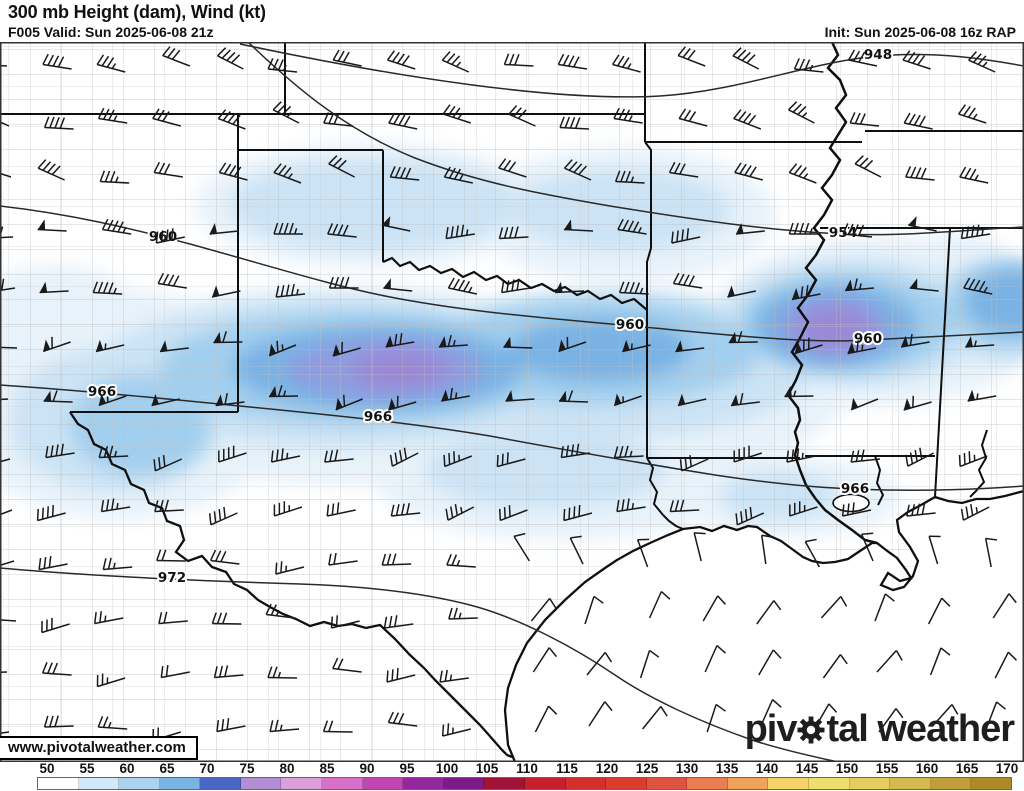  I want to click on legend-tick: 120, so click(607, 768).